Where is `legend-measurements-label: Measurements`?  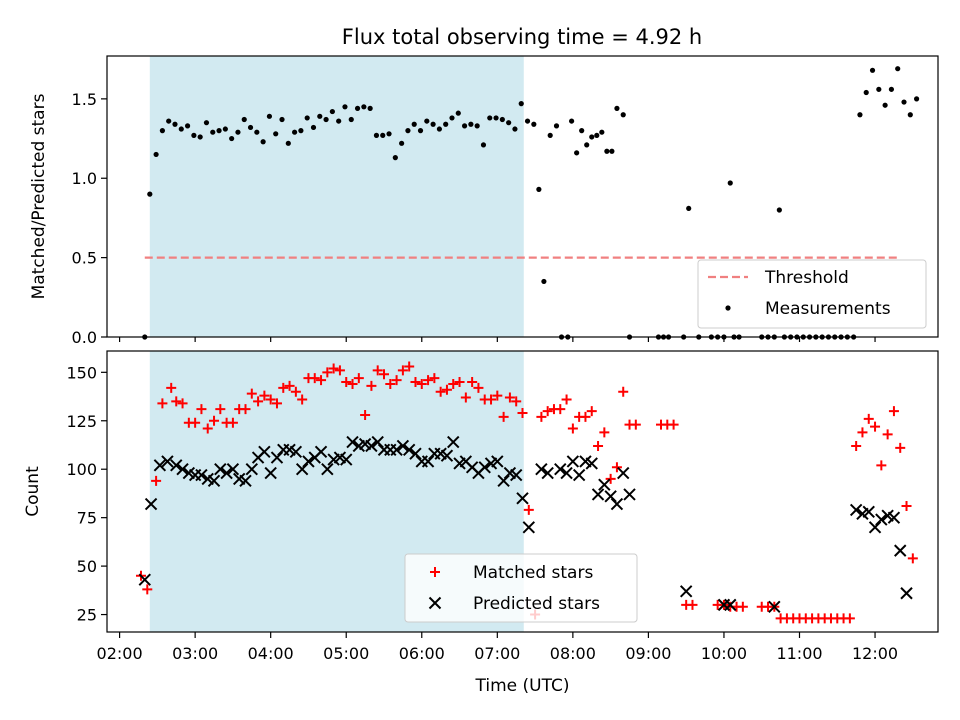 legend-measurements-label: Measurements is located at coordinates (828, 309).